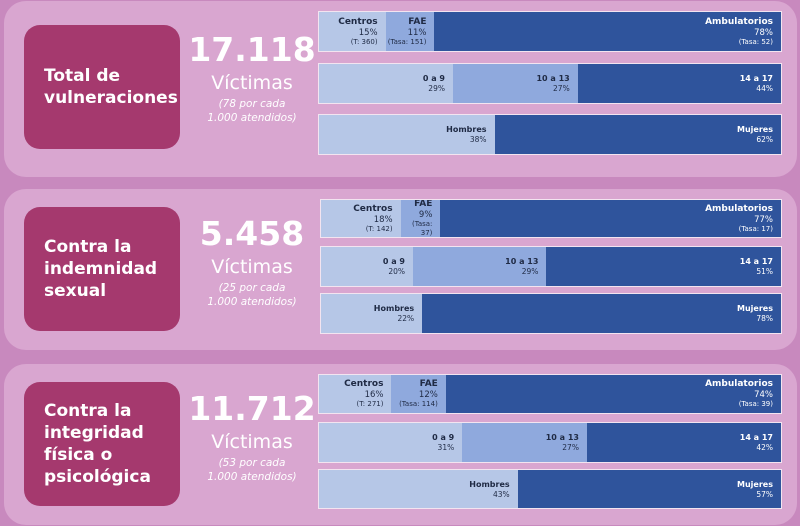 The height and width of the screenshot is (526, 800). What do you see at coordinates (550, 134) in the screenshot?
I see `bar-sexo: Hombres 38% Mujeres 62%` at bounding box center [550, 134].